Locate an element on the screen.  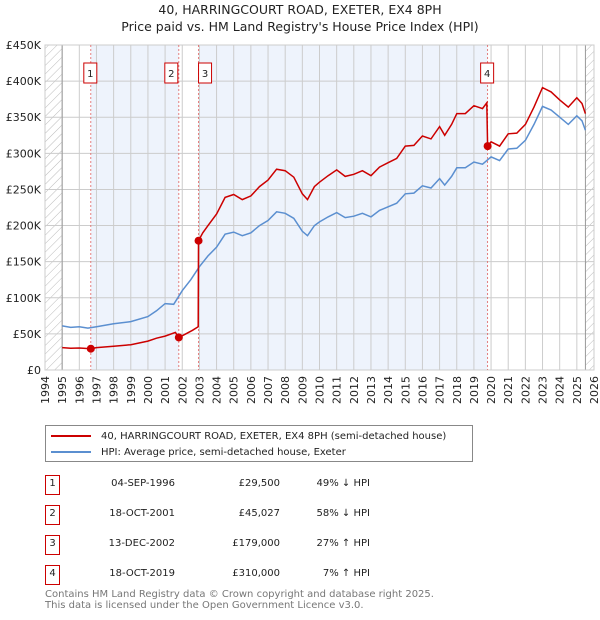
y-tick-label: £300K is located at coordinates (24, 153).